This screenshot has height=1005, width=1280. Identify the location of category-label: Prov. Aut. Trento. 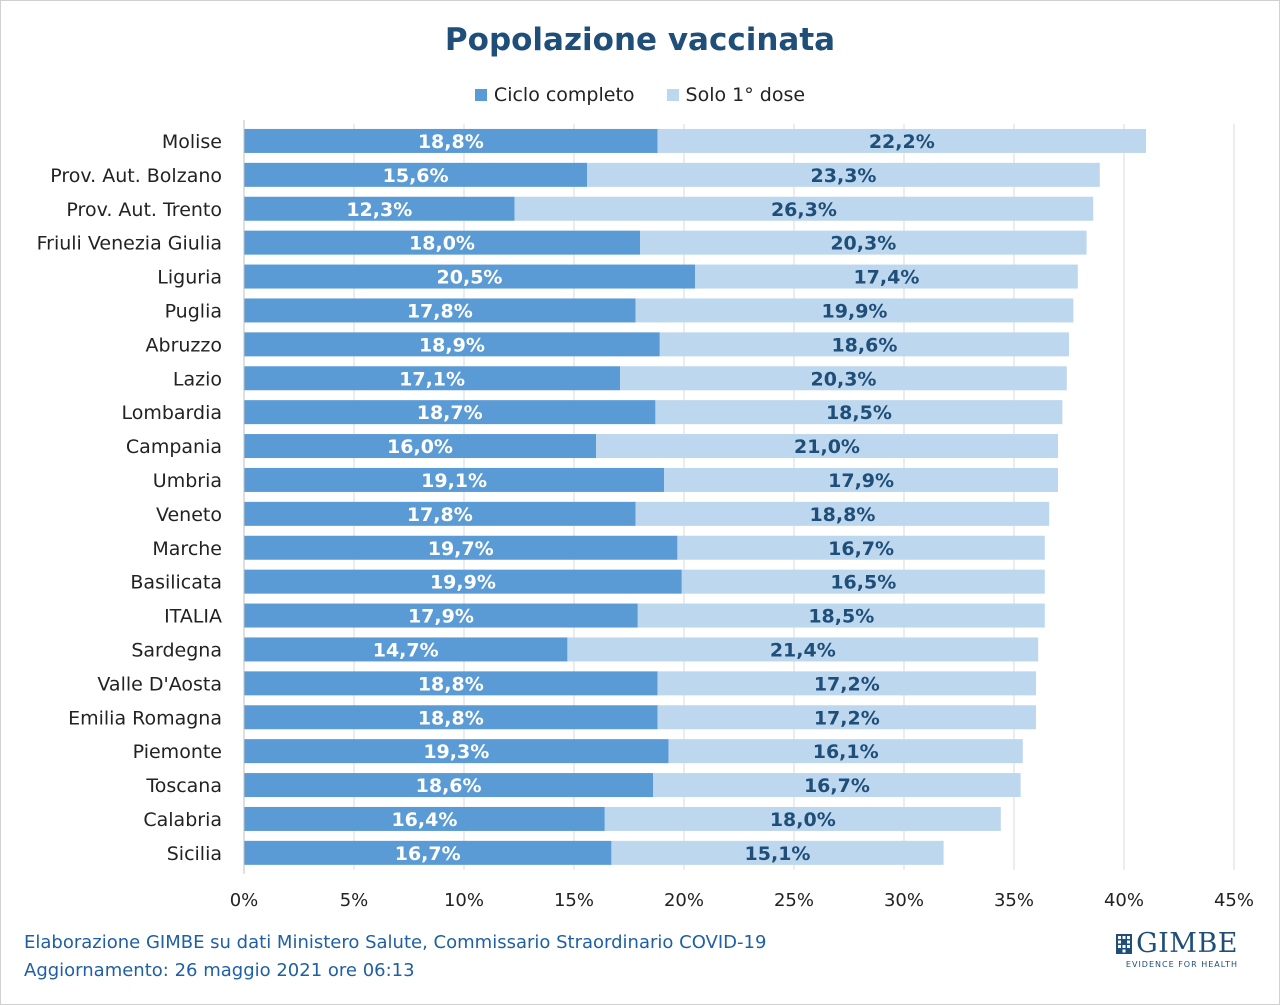
(144, 210).